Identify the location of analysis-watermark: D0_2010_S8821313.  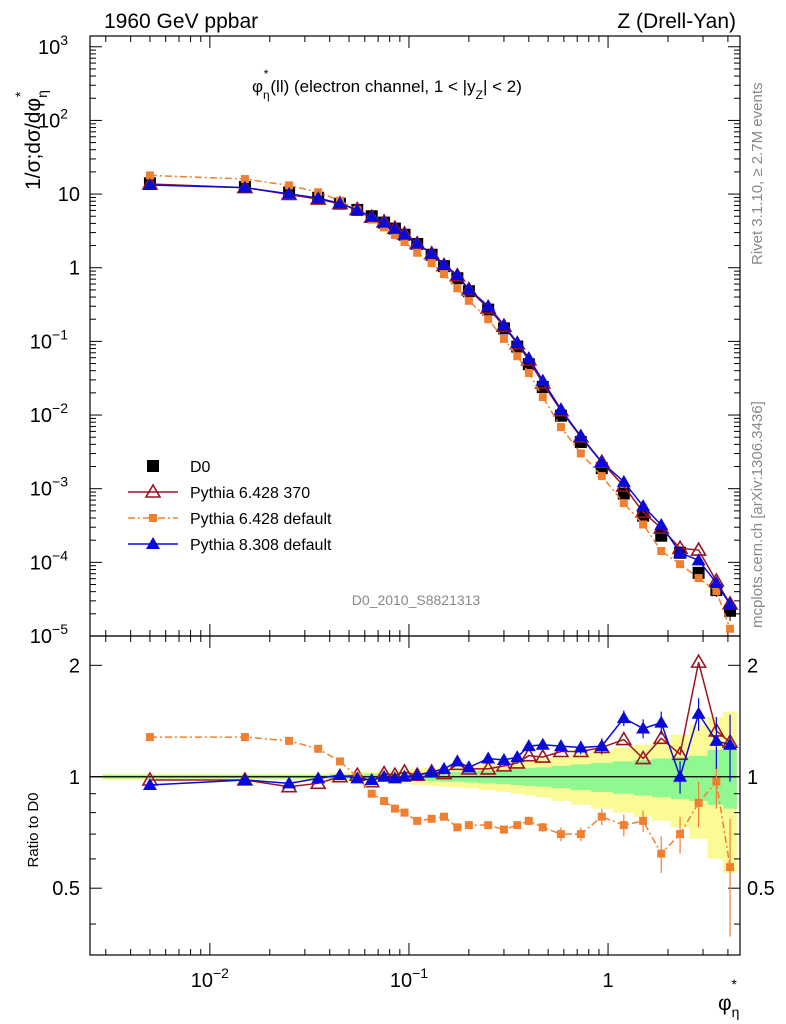
(416, 600).